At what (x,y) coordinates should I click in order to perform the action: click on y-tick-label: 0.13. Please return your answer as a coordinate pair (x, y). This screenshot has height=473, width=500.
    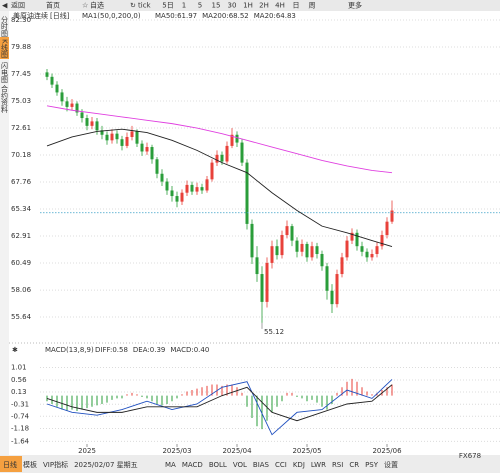
    Looking at the image, I should click on (19, 392).